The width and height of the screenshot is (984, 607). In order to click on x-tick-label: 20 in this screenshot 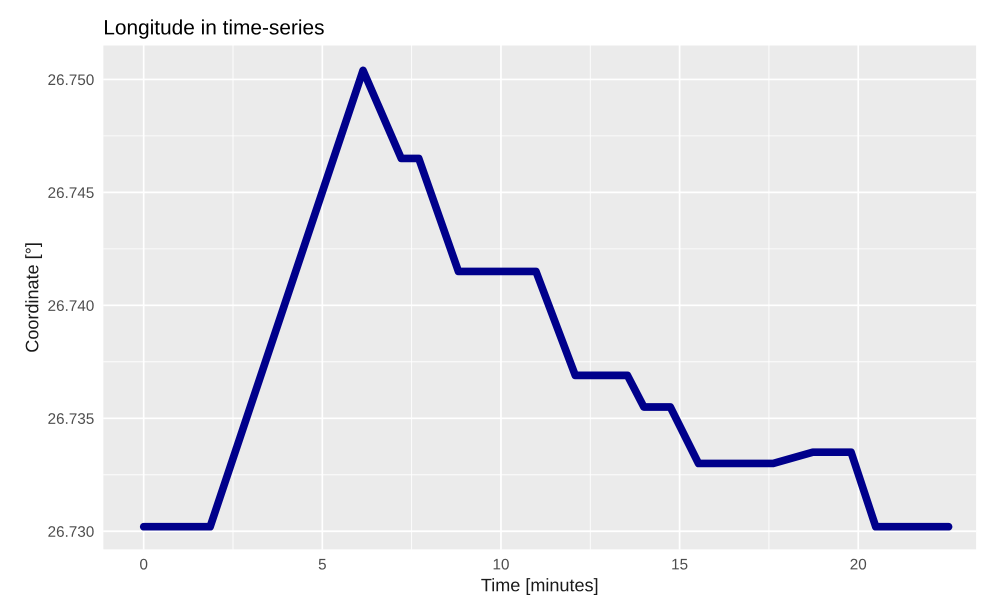, I will do `click(858, 564)`.